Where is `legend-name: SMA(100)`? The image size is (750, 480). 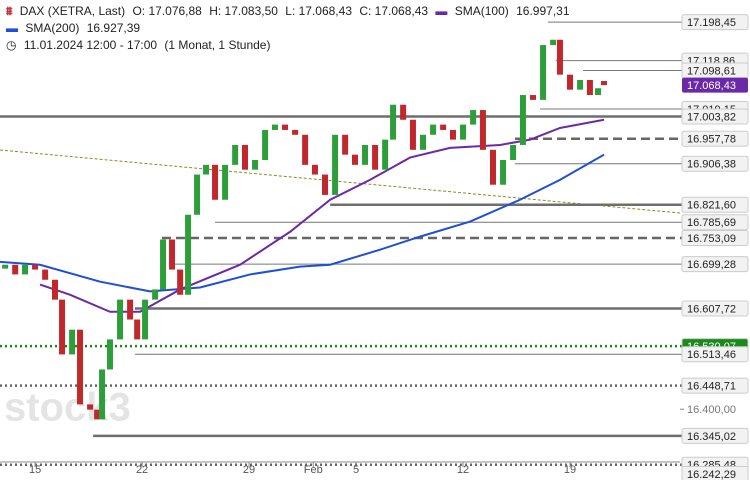 legend-name: SMA(100) is located at coordinates (481, 11).